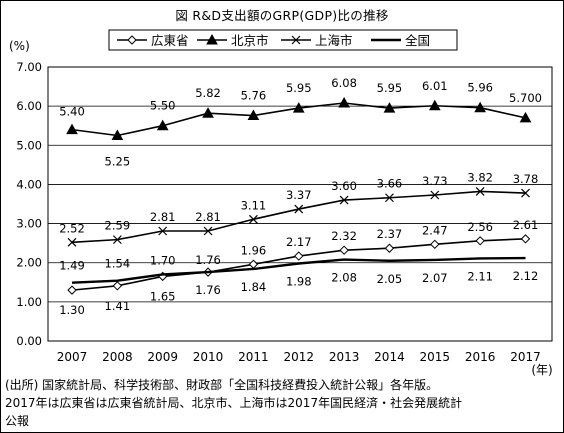 This screenshot has height=433, width=564. What do you see at coordinates (118, 162) in the screenshot?
I see `beijing-data-label: 5.25` at bounding box center [118, 162].